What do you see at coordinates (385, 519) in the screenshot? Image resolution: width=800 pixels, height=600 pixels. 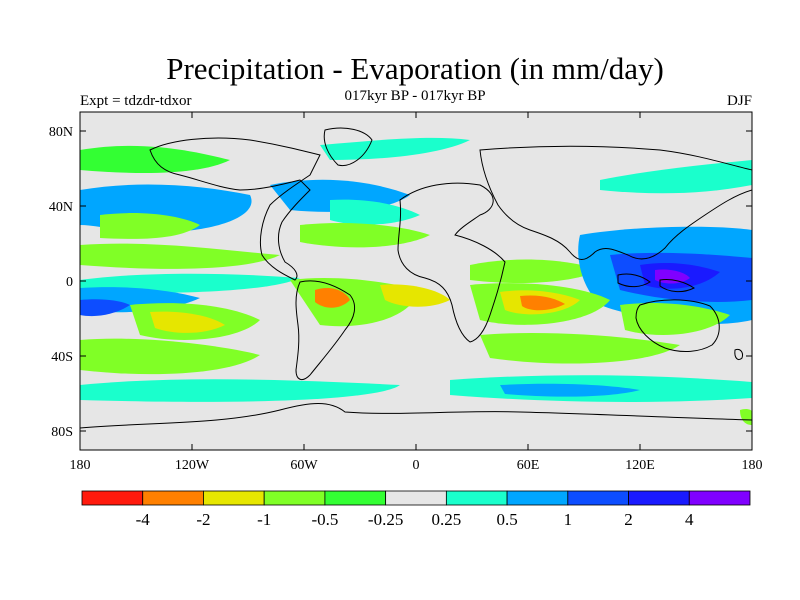 I see `colorbar-label: -0.25` at bounding box center [385, 519].